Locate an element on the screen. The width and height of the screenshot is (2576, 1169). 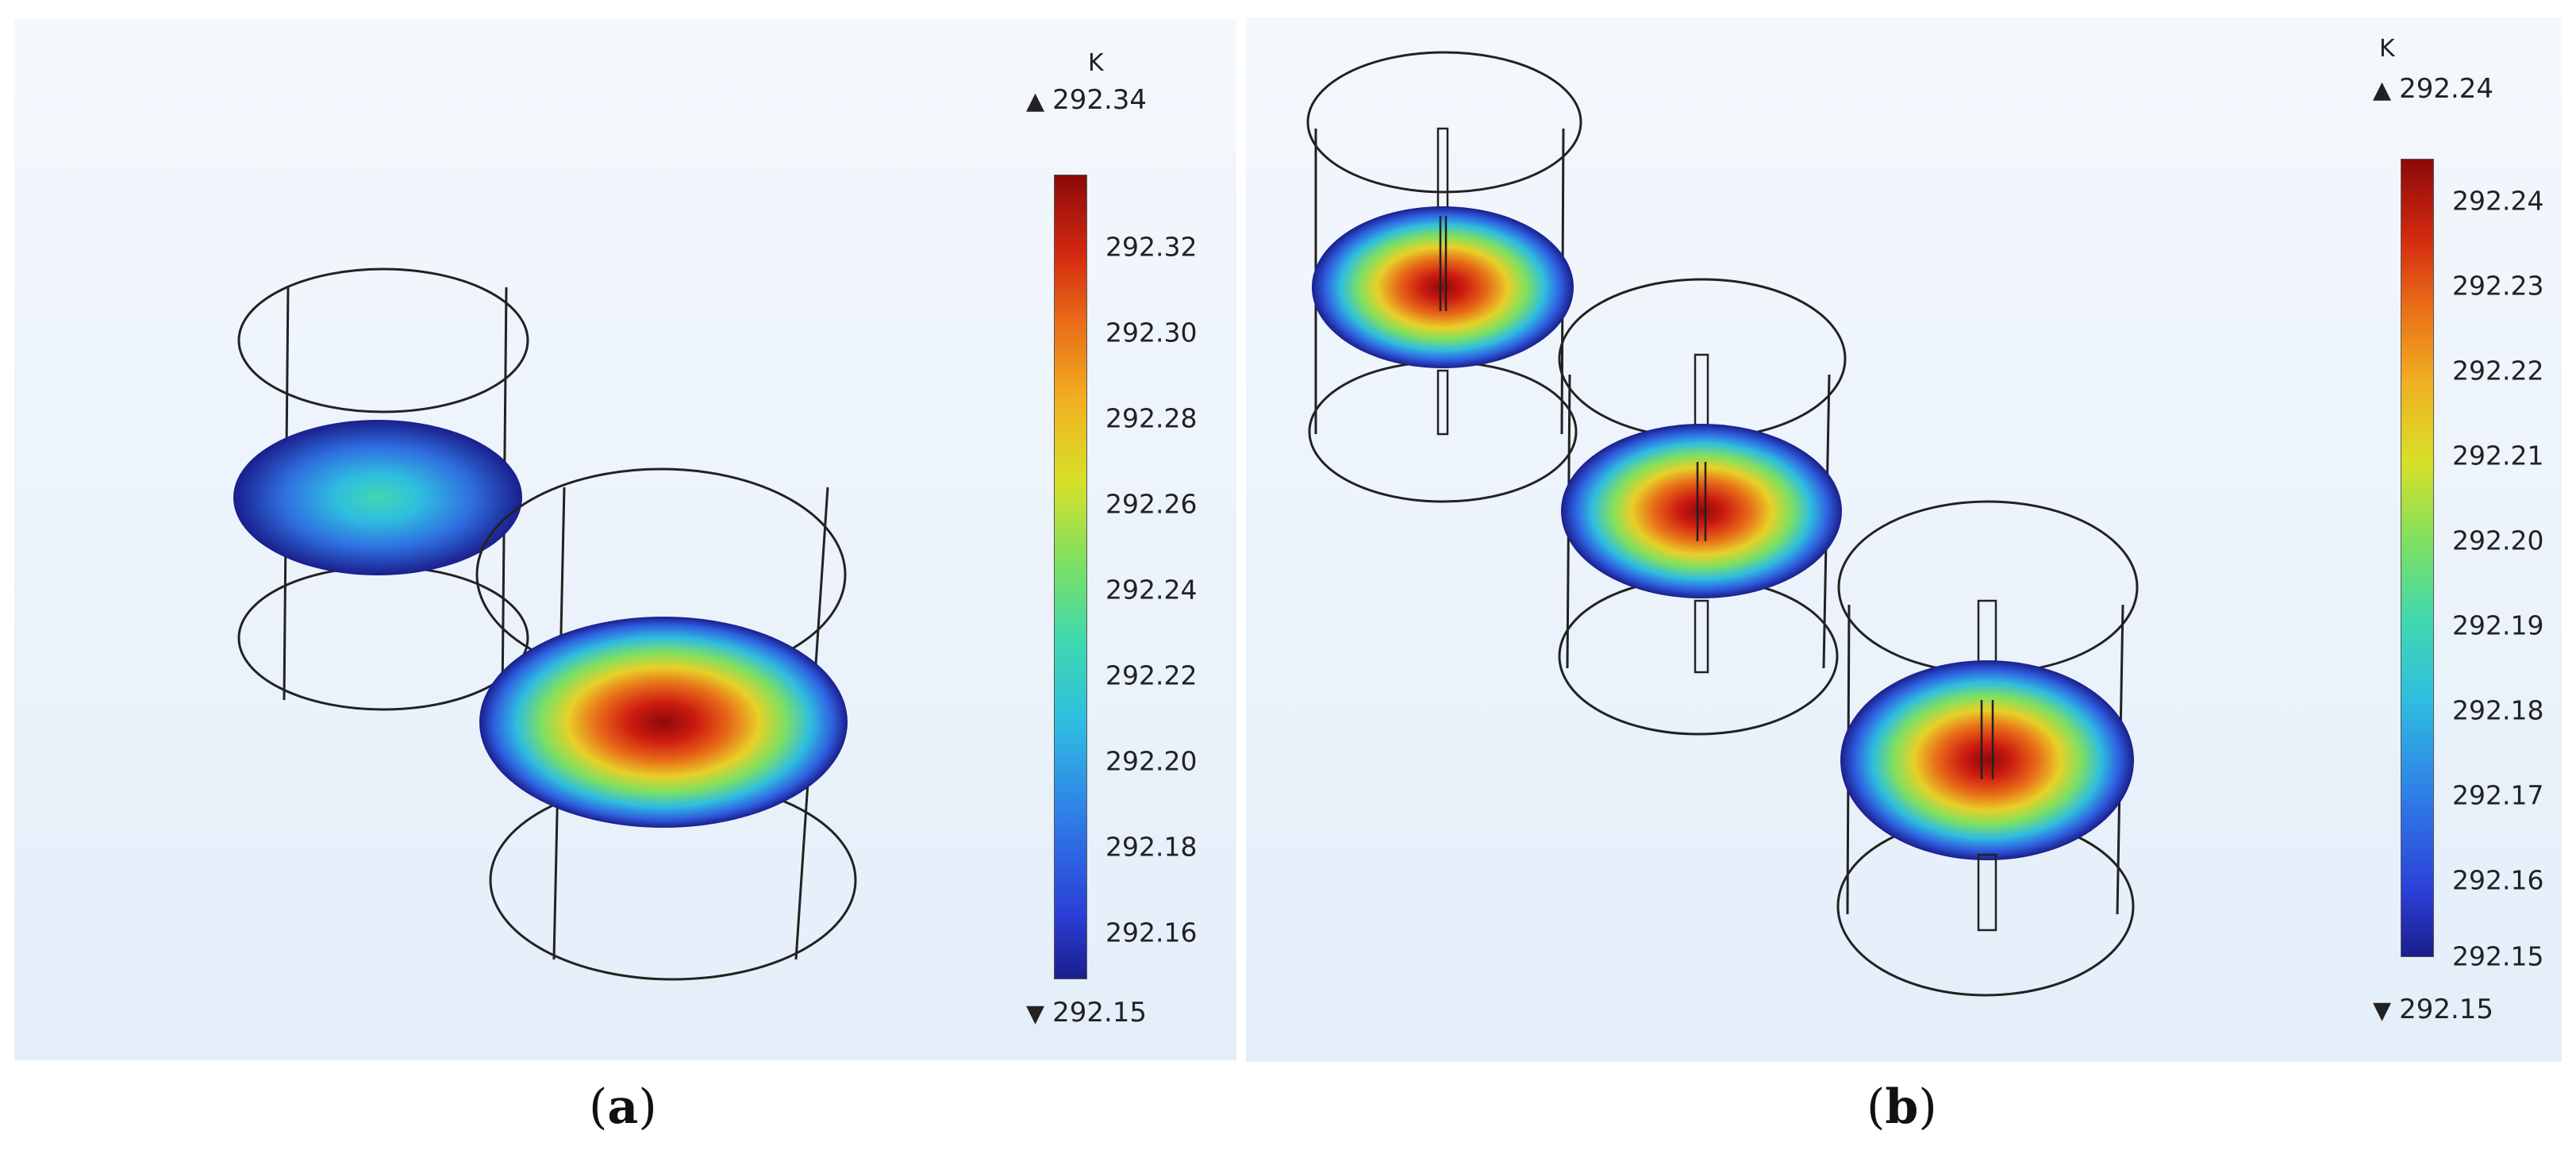
max-value: 292.34 is located at coordinates (1100, 100).